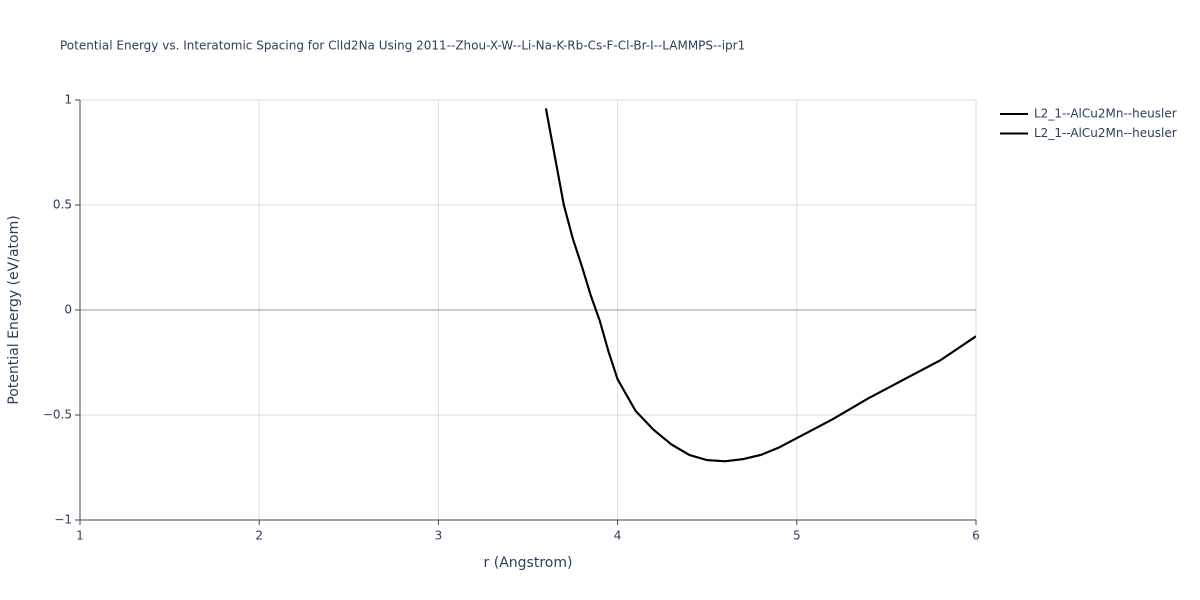 Image resolution: width=1200 pixels, height=600 pixels. I want to click on y-axis-label: Potential Energy (eV/atom), so click(14, 309).